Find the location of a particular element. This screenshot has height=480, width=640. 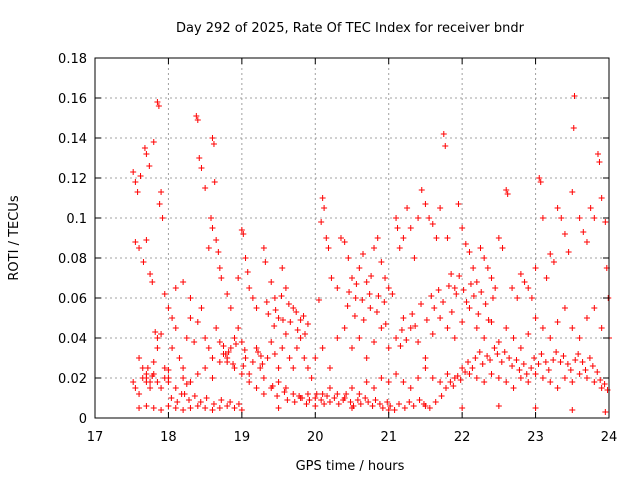

y-tick-label: 0.12 is located at coordinates (72, 179).